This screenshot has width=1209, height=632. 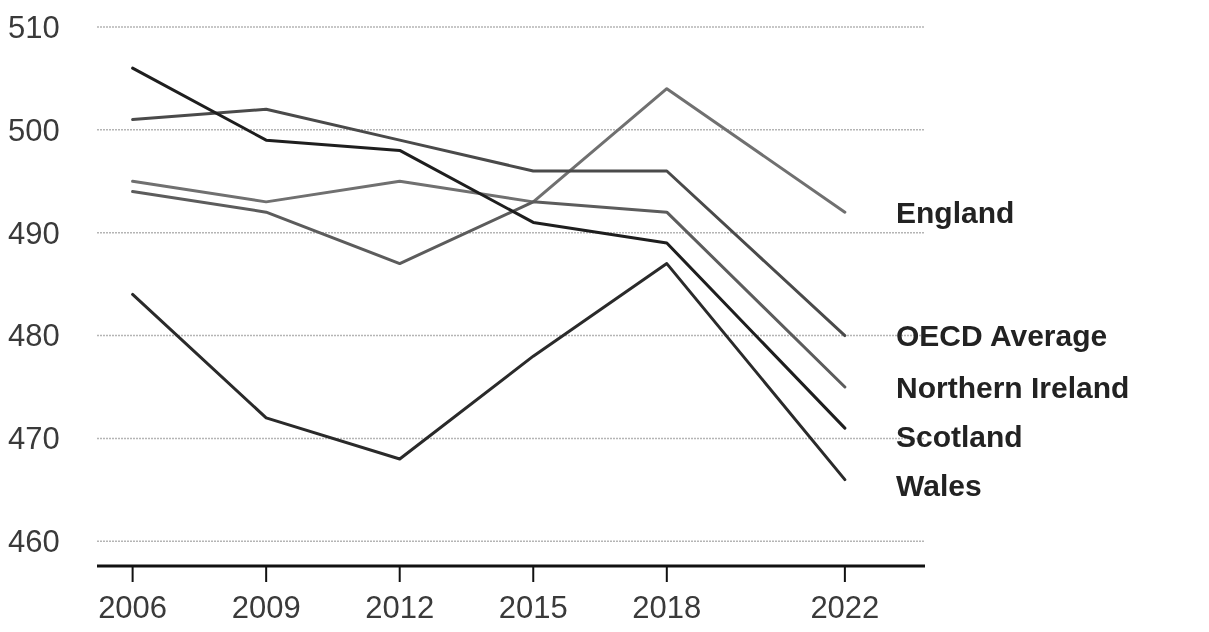 What do you see at coordinates (667, 607) in the screenshot?
I see `x-tick-label: 2018` at bounding box center [667, 607].